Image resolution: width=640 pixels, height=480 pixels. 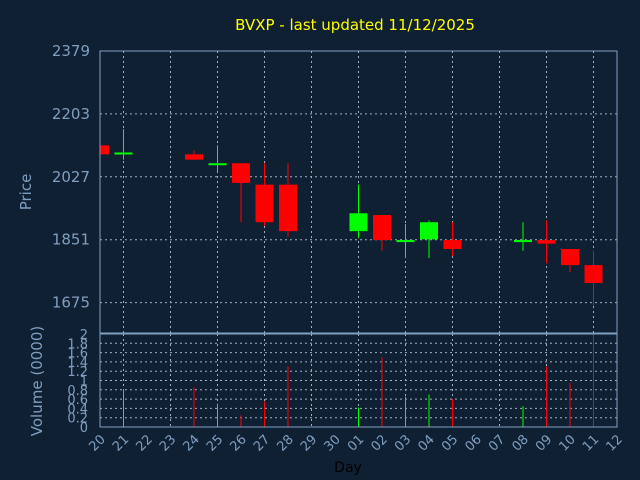 What do you see at coordinates (98, 443) in the screenshot?
I see `x-tick-label: 20` at bounding box center [98, 443].